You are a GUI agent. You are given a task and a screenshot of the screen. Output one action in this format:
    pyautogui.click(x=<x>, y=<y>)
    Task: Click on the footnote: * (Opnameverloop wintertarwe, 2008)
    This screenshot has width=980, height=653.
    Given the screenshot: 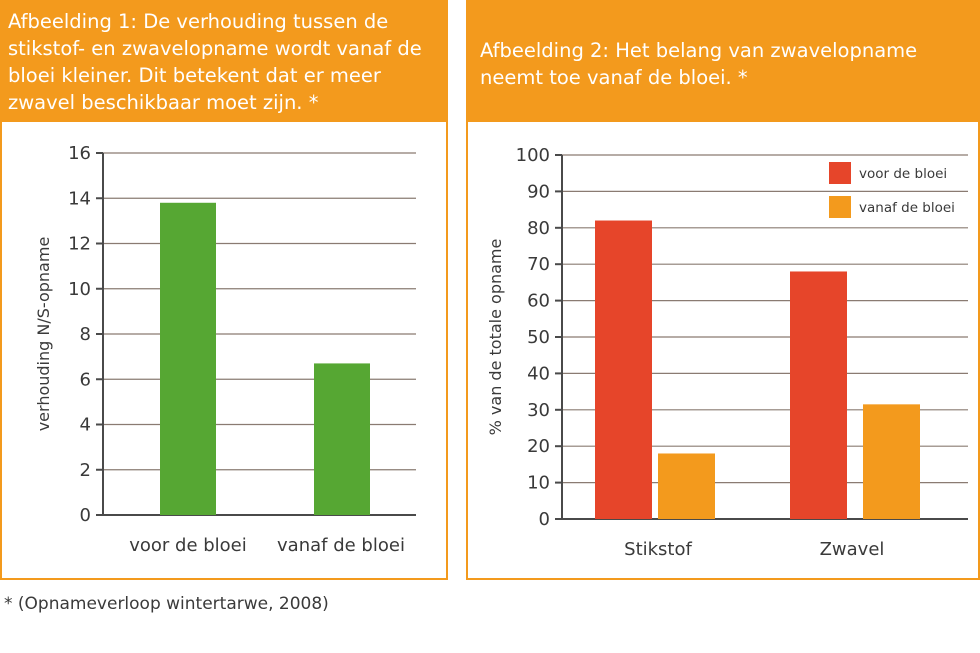 What is the action you would take?
    pyautogui.click(x=166, y=604)
    